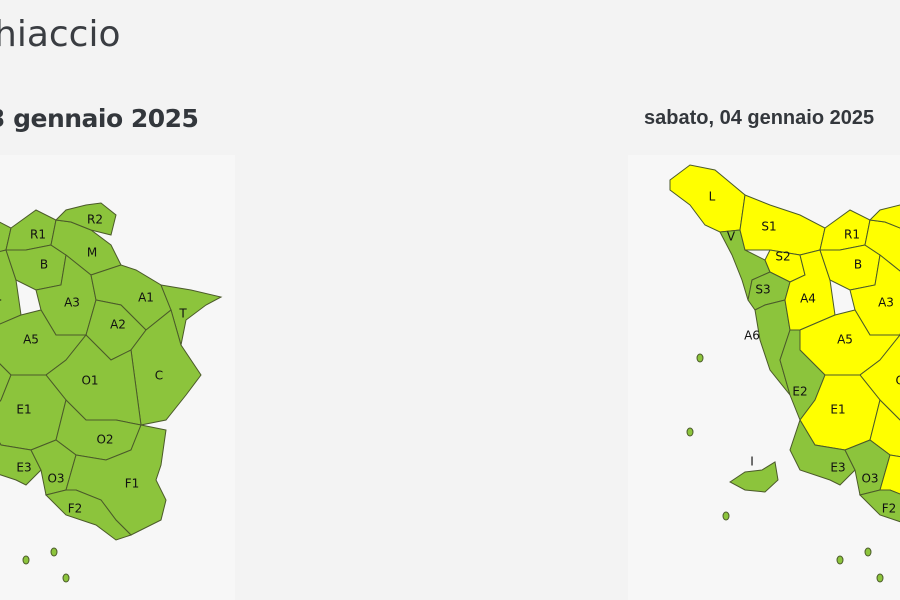 The image size is (900, 600). Describe the element at coordinates (92, 253) in the screenshot. I see `region-label: M` at that location.